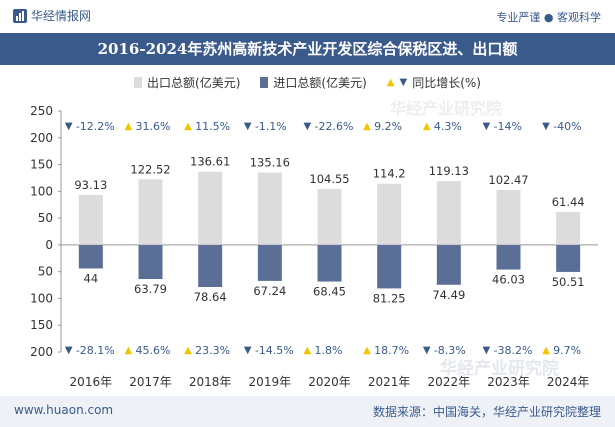 The image size is (615, 427). What do you see at coordinates (150, 169) in the screenshot?
I see `export-value-label: 122.52` at bounding box center [150, 169].